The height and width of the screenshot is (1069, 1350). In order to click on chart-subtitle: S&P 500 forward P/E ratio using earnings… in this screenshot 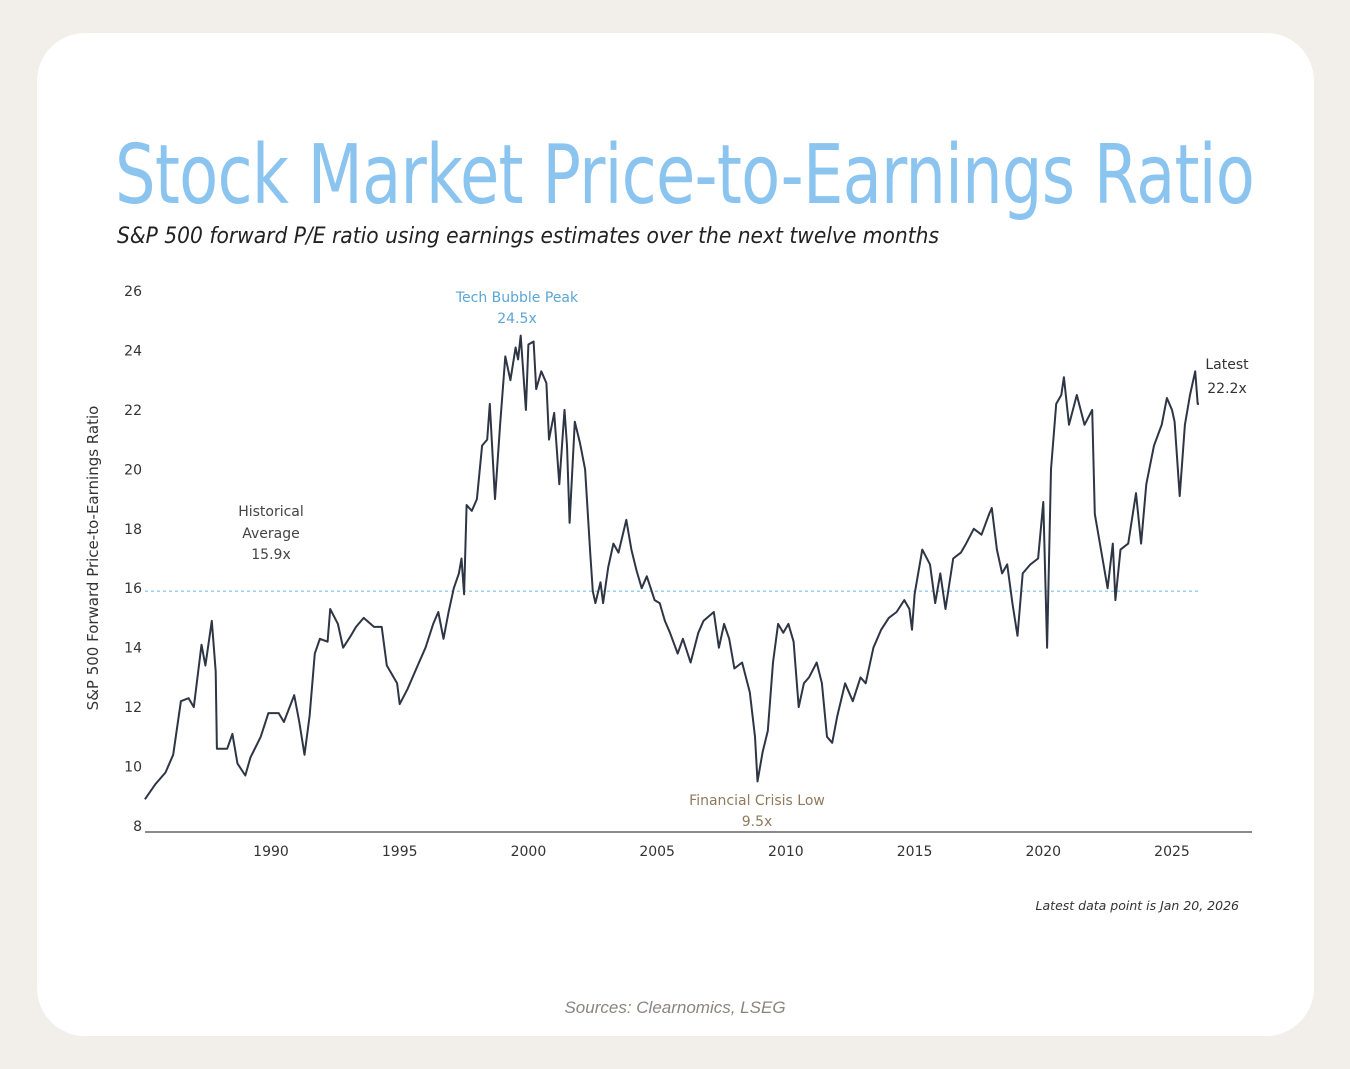, I will do `click(528, 236)`.